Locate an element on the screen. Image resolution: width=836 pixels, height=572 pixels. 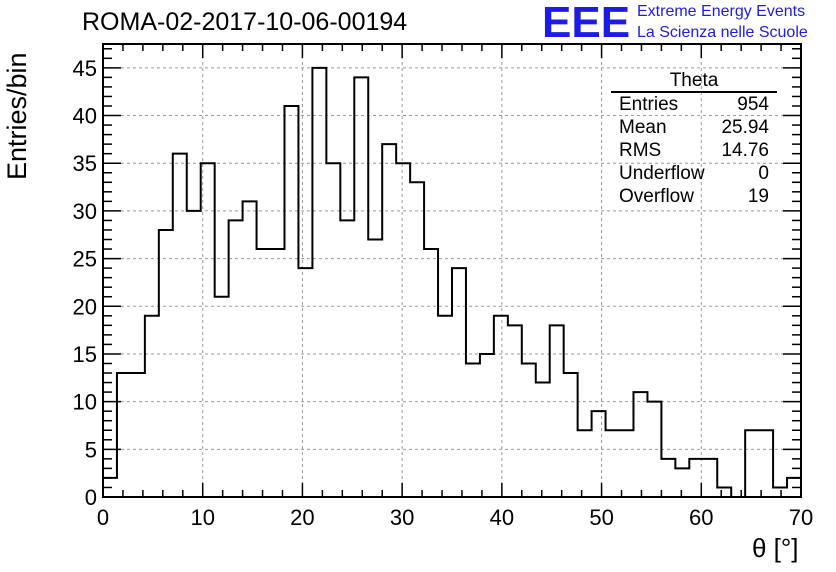
y-tick-label: 30 is located at coordinates (85, 211).